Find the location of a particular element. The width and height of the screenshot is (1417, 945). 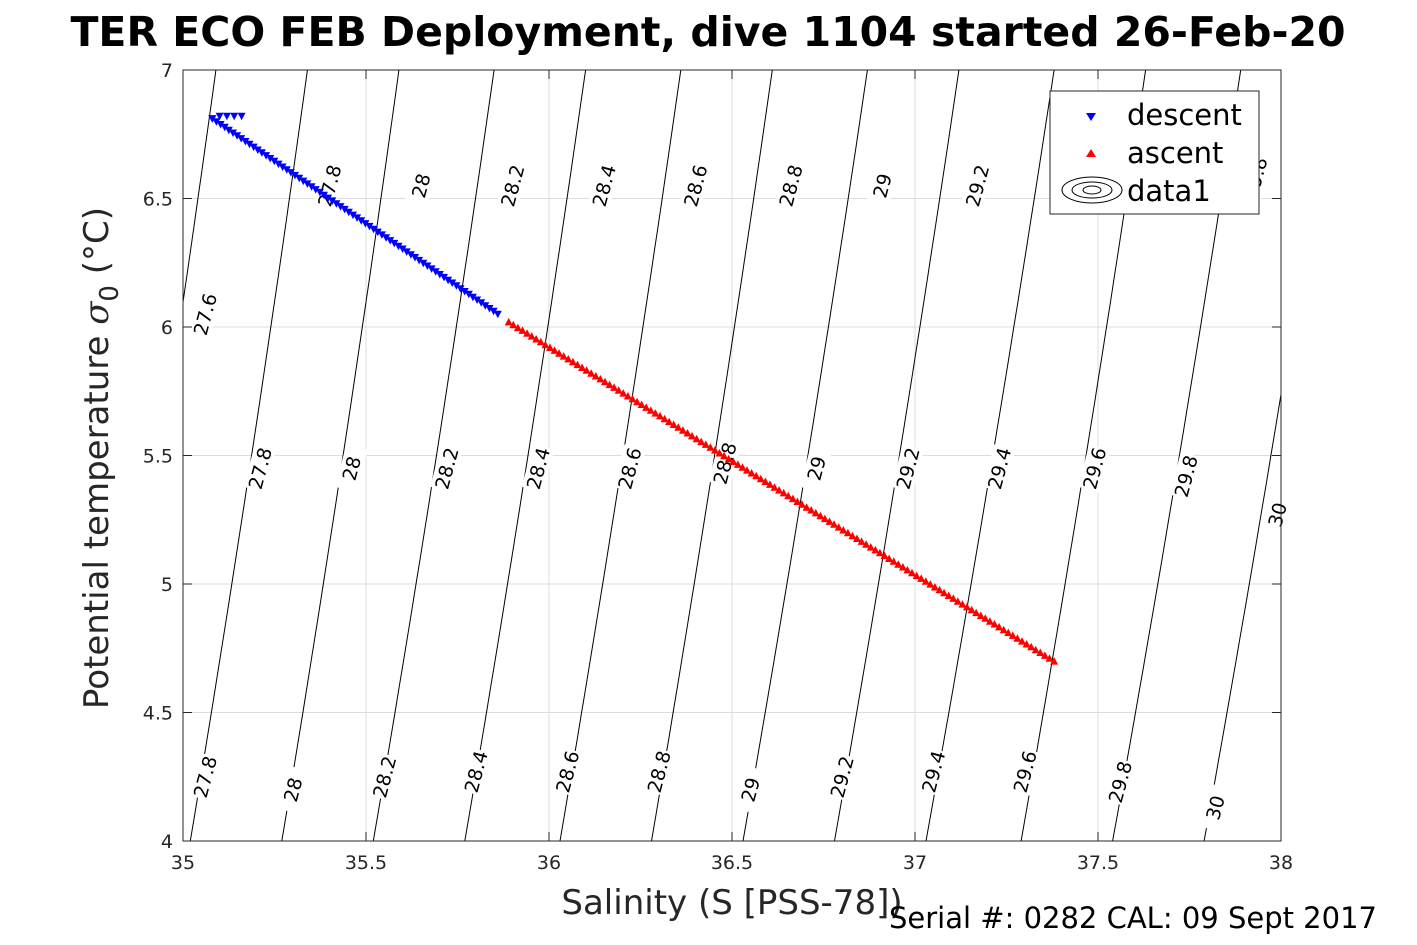

contour-label: 29.8 is located at coordinates (1120, 781).